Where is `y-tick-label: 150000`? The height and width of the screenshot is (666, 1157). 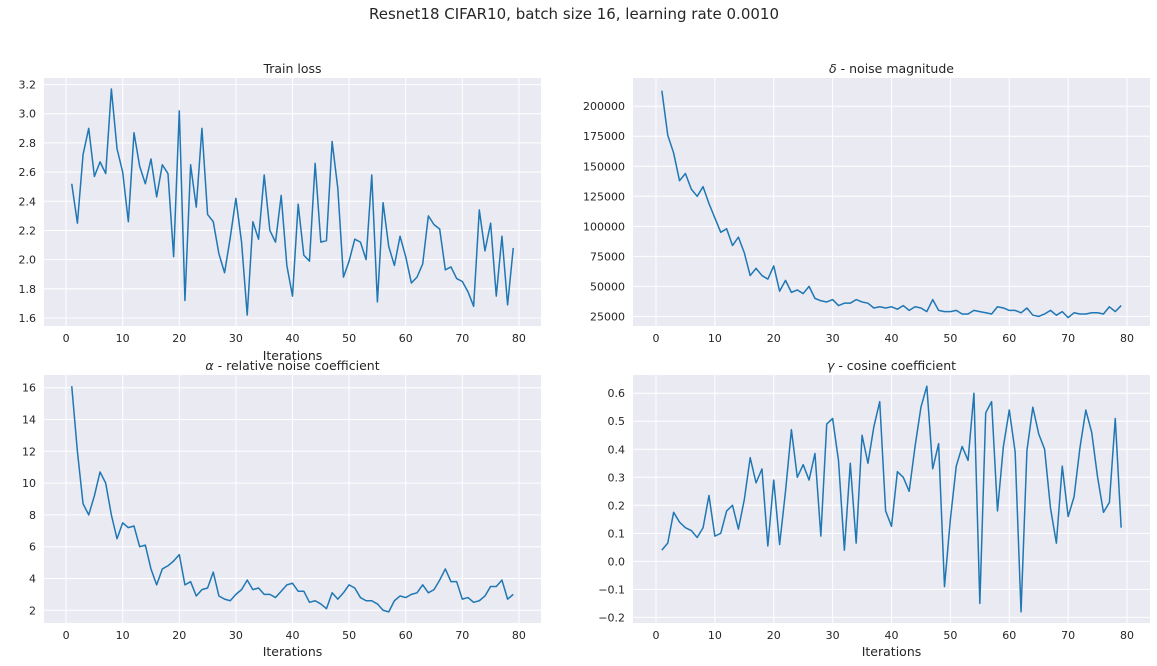
y-tick-label: 150000 is located at coordinates (604, 166).